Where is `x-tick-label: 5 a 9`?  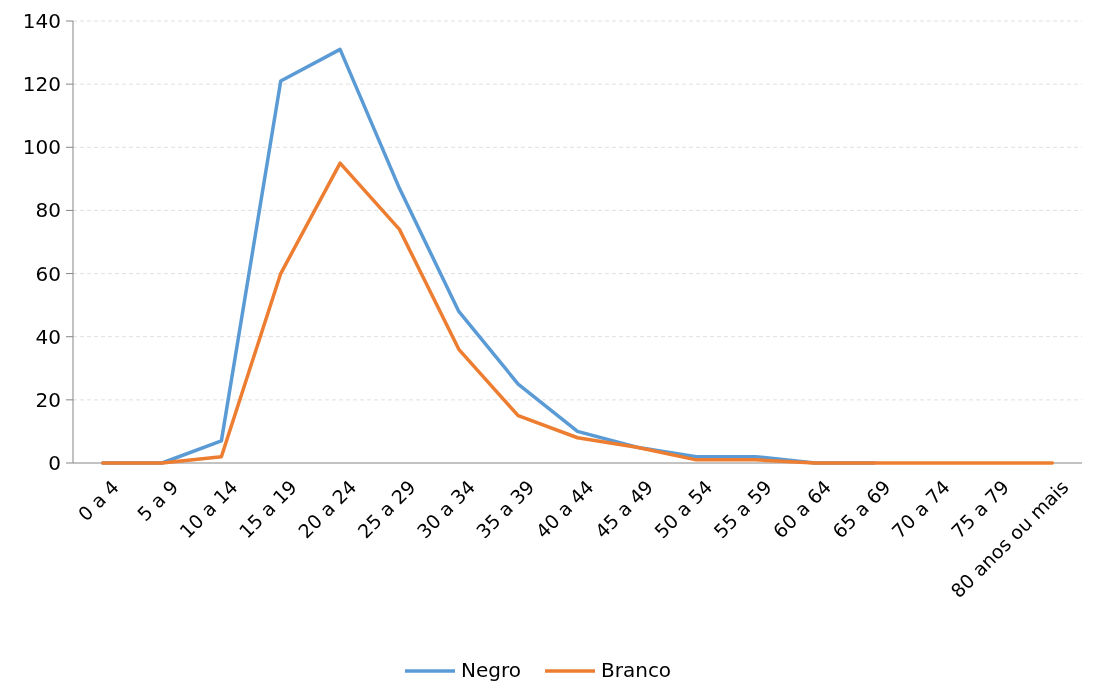 x-tick-label: 5 a 9 is located at coordinates (157, 500).